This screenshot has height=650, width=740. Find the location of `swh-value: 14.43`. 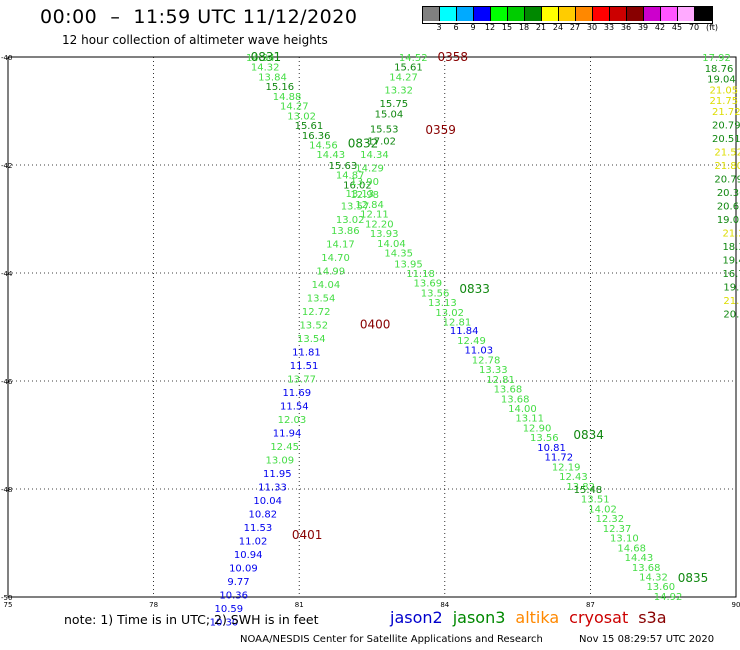

swh-value: 14.43 is located at coordinates (639, 558).